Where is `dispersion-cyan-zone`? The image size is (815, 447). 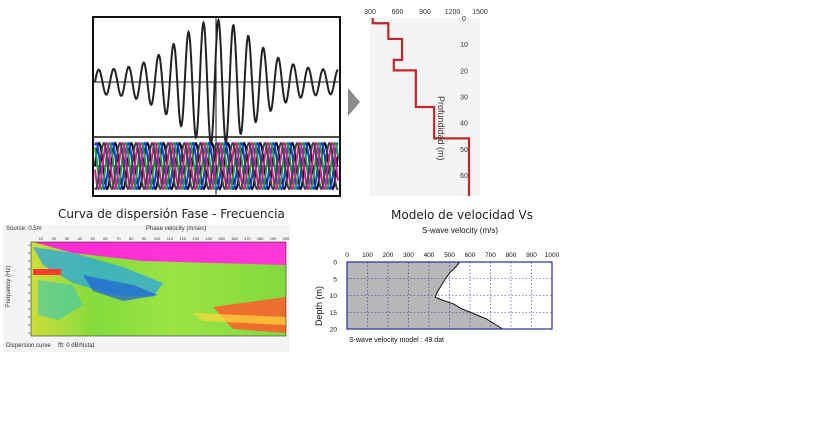 dispersion-cyan-zone is located at coordinates (60, 300).